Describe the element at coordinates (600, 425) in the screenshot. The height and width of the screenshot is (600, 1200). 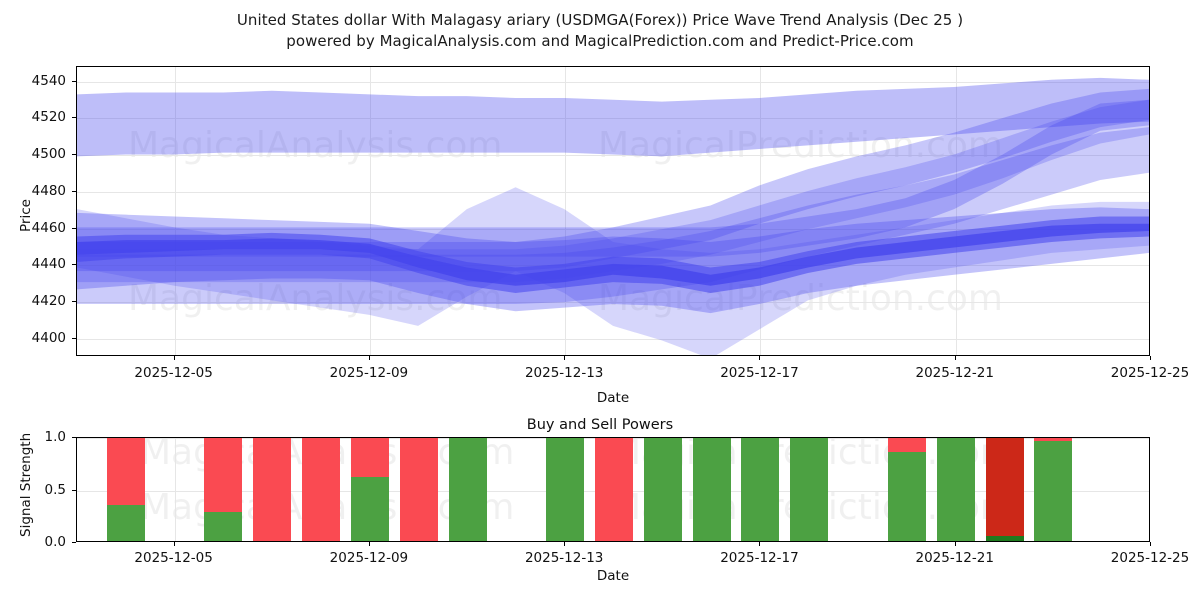
I see `power-chart-title: Buy and Sell Powers` at that location.